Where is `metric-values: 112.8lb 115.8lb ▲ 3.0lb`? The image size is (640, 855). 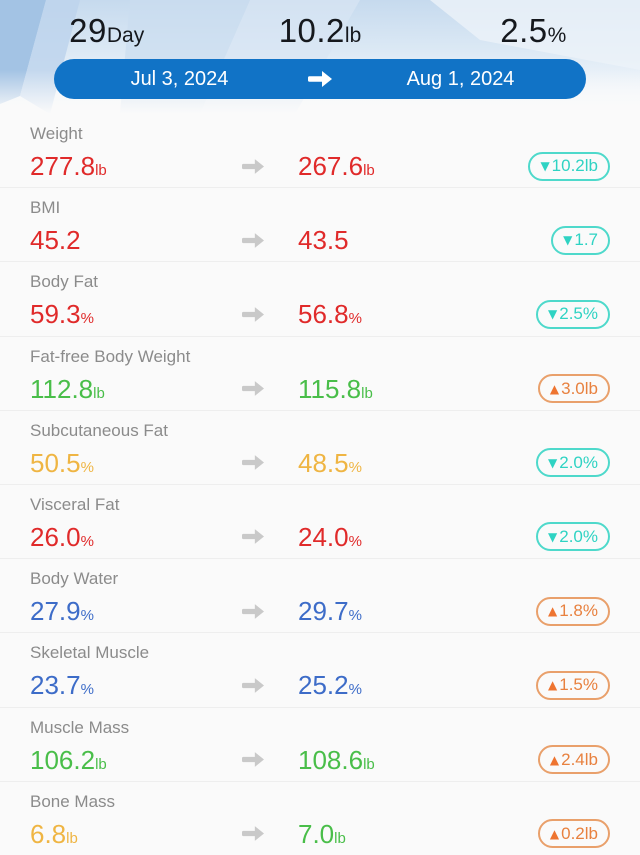 metric-values: 112.8lb 115.8lb ▲ 3.0lb is located at coordinates (320, 389).